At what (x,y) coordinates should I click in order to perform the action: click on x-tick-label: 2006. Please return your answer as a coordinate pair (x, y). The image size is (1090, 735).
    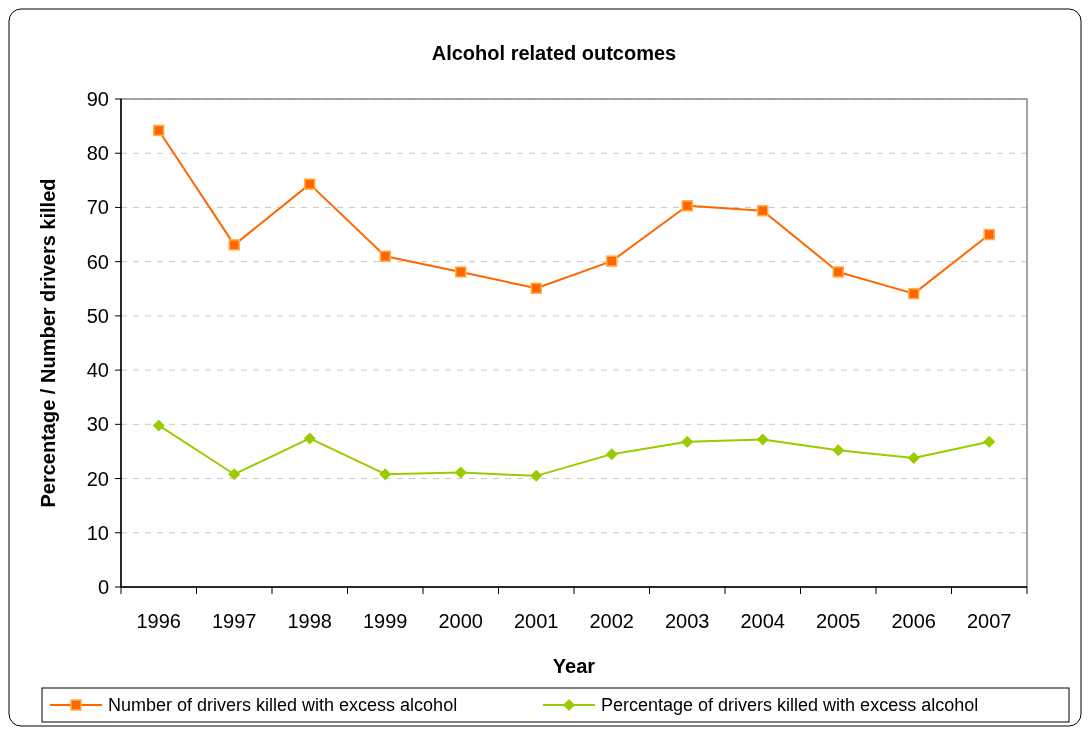
    Looking at the image, I should click on (913, 621).